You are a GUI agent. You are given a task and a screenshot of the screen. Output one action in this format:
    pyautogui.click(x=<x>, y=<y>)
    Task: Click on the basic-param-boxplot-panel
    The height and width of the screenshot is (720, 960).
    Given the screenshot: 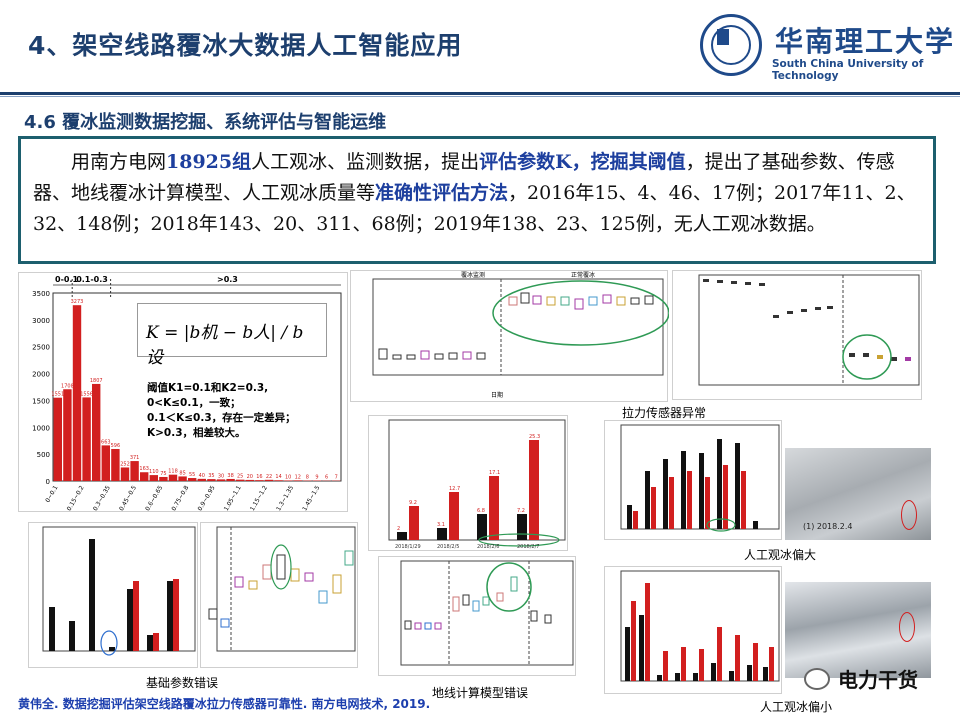 What is the action you would take?
    pyautogui.click(x=279, y=595)
    